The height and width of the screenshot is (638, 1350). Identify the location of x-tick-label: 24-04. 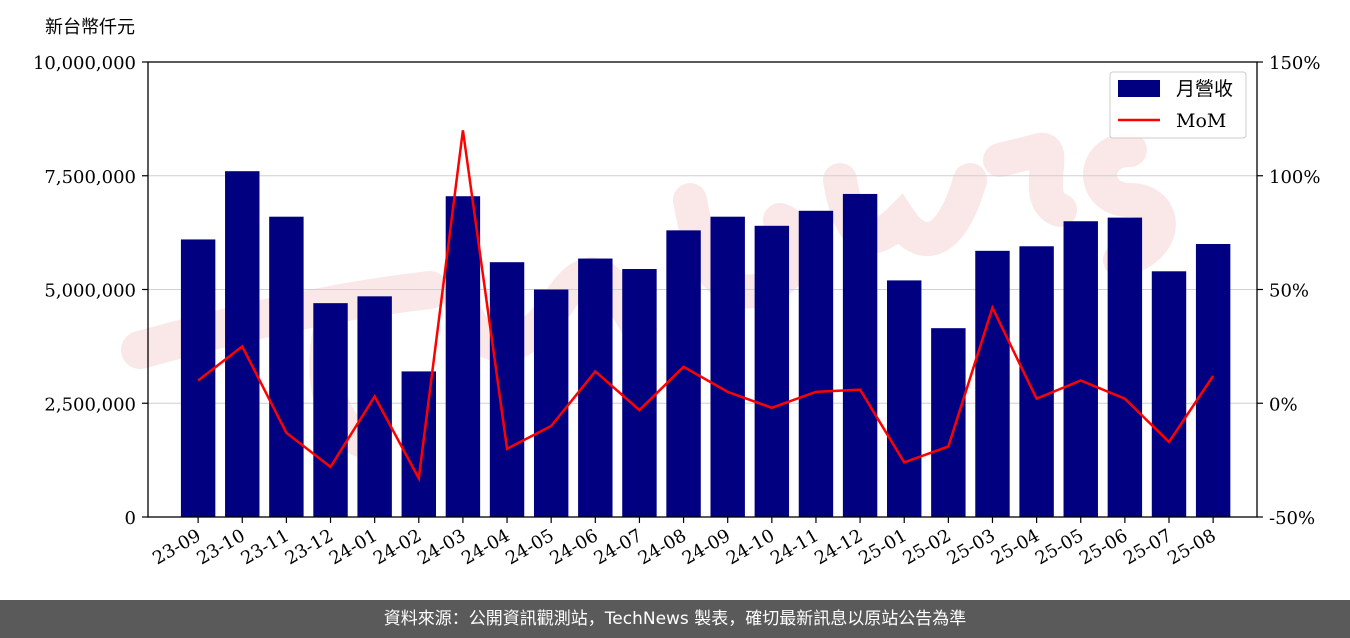
(485, 547).